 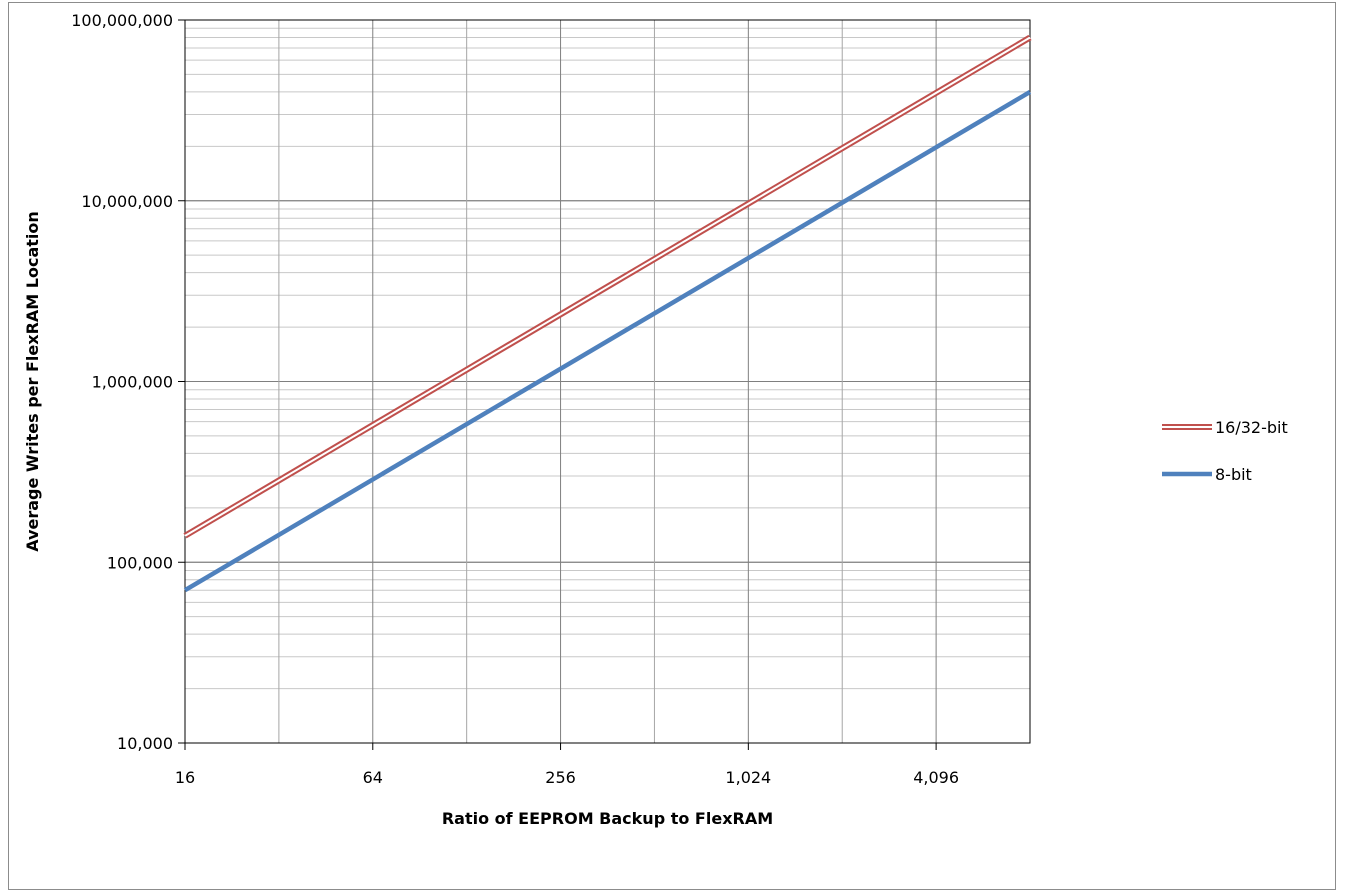 What do you see at coordinates (560, 777) in the screenshot?
I see `x-tick-label: 256` at bounding box center [560, 777].